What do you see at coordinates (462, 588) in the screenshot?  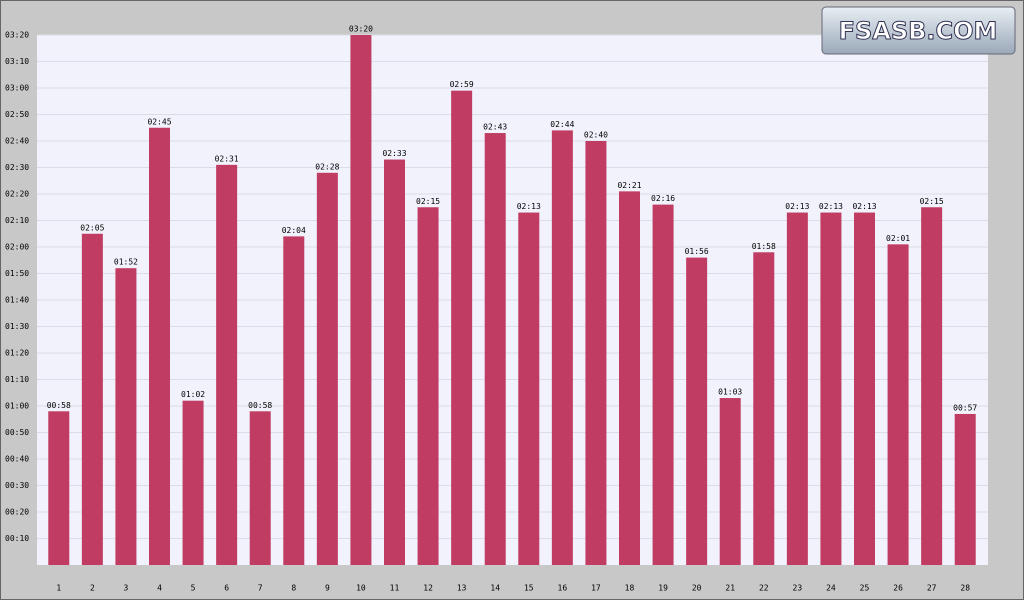 I see `x-tick-label: 13` at bounding box center [462, 588].